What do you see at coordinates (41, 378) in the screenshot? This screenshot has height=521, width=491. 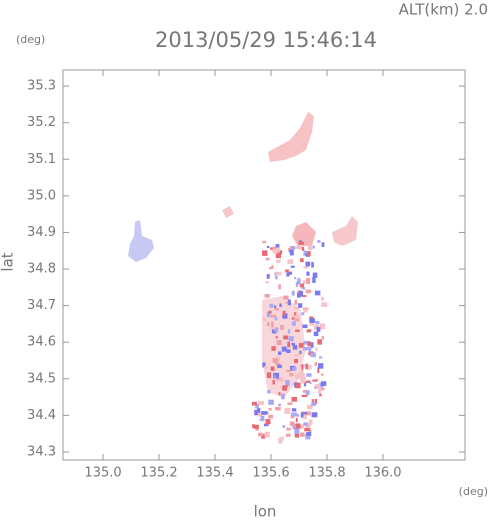 I see `y-tick-label: 34.5` at bounding box center [41, 378].